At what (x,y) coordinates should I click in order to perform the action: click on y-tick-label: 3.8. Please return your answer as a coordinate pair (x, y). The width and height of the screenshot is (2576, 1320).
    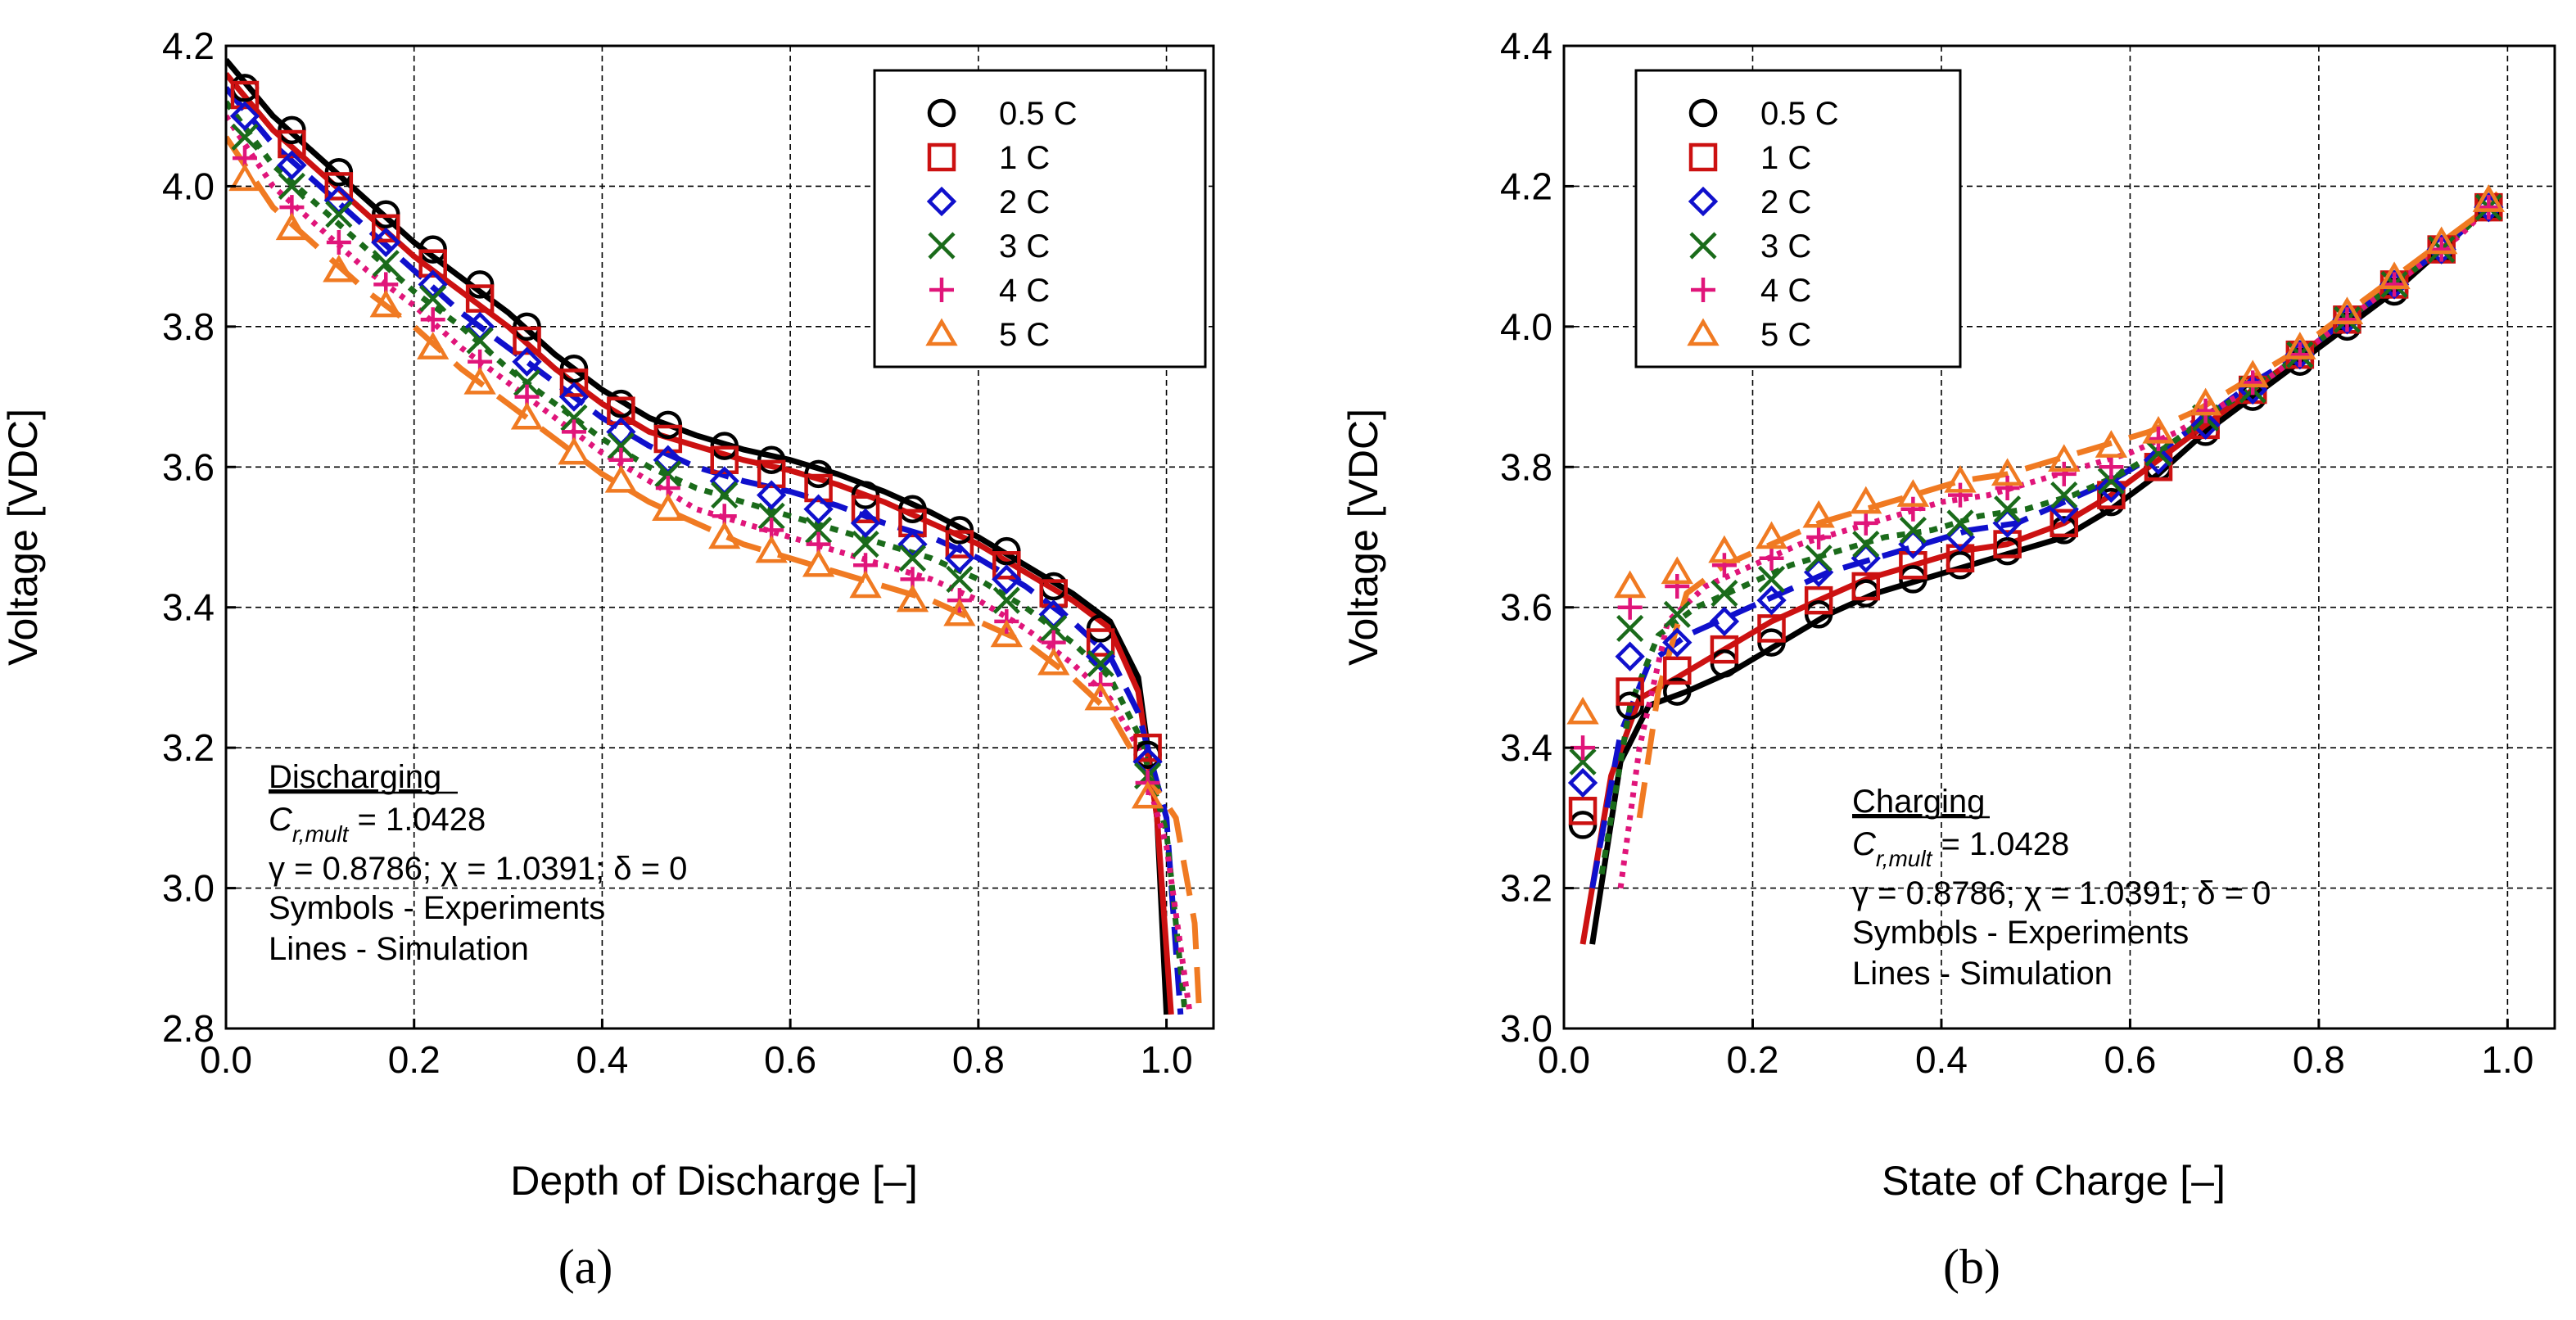
    Looking at the image, I should click on (188, 326).